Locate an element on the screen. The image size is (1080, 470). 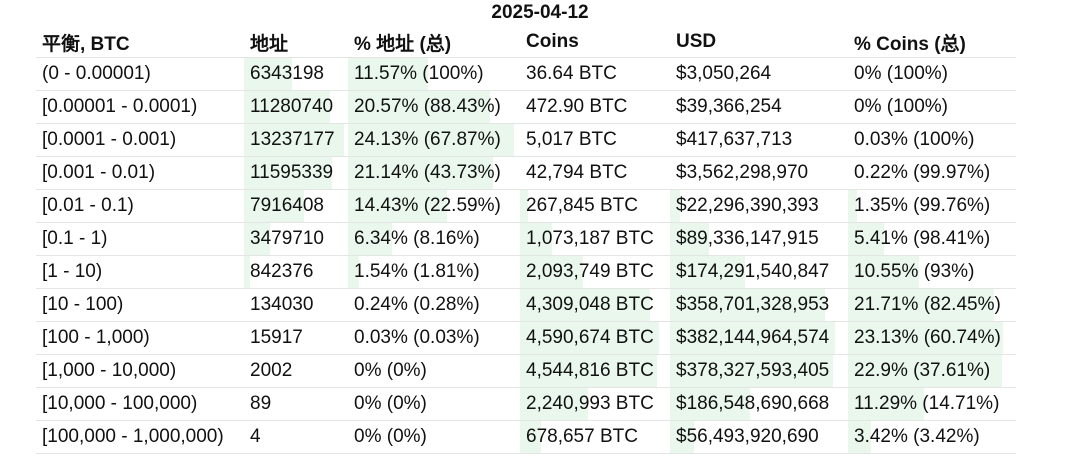
cell-addresses: 11595339 is located at coordinates (296, 173).